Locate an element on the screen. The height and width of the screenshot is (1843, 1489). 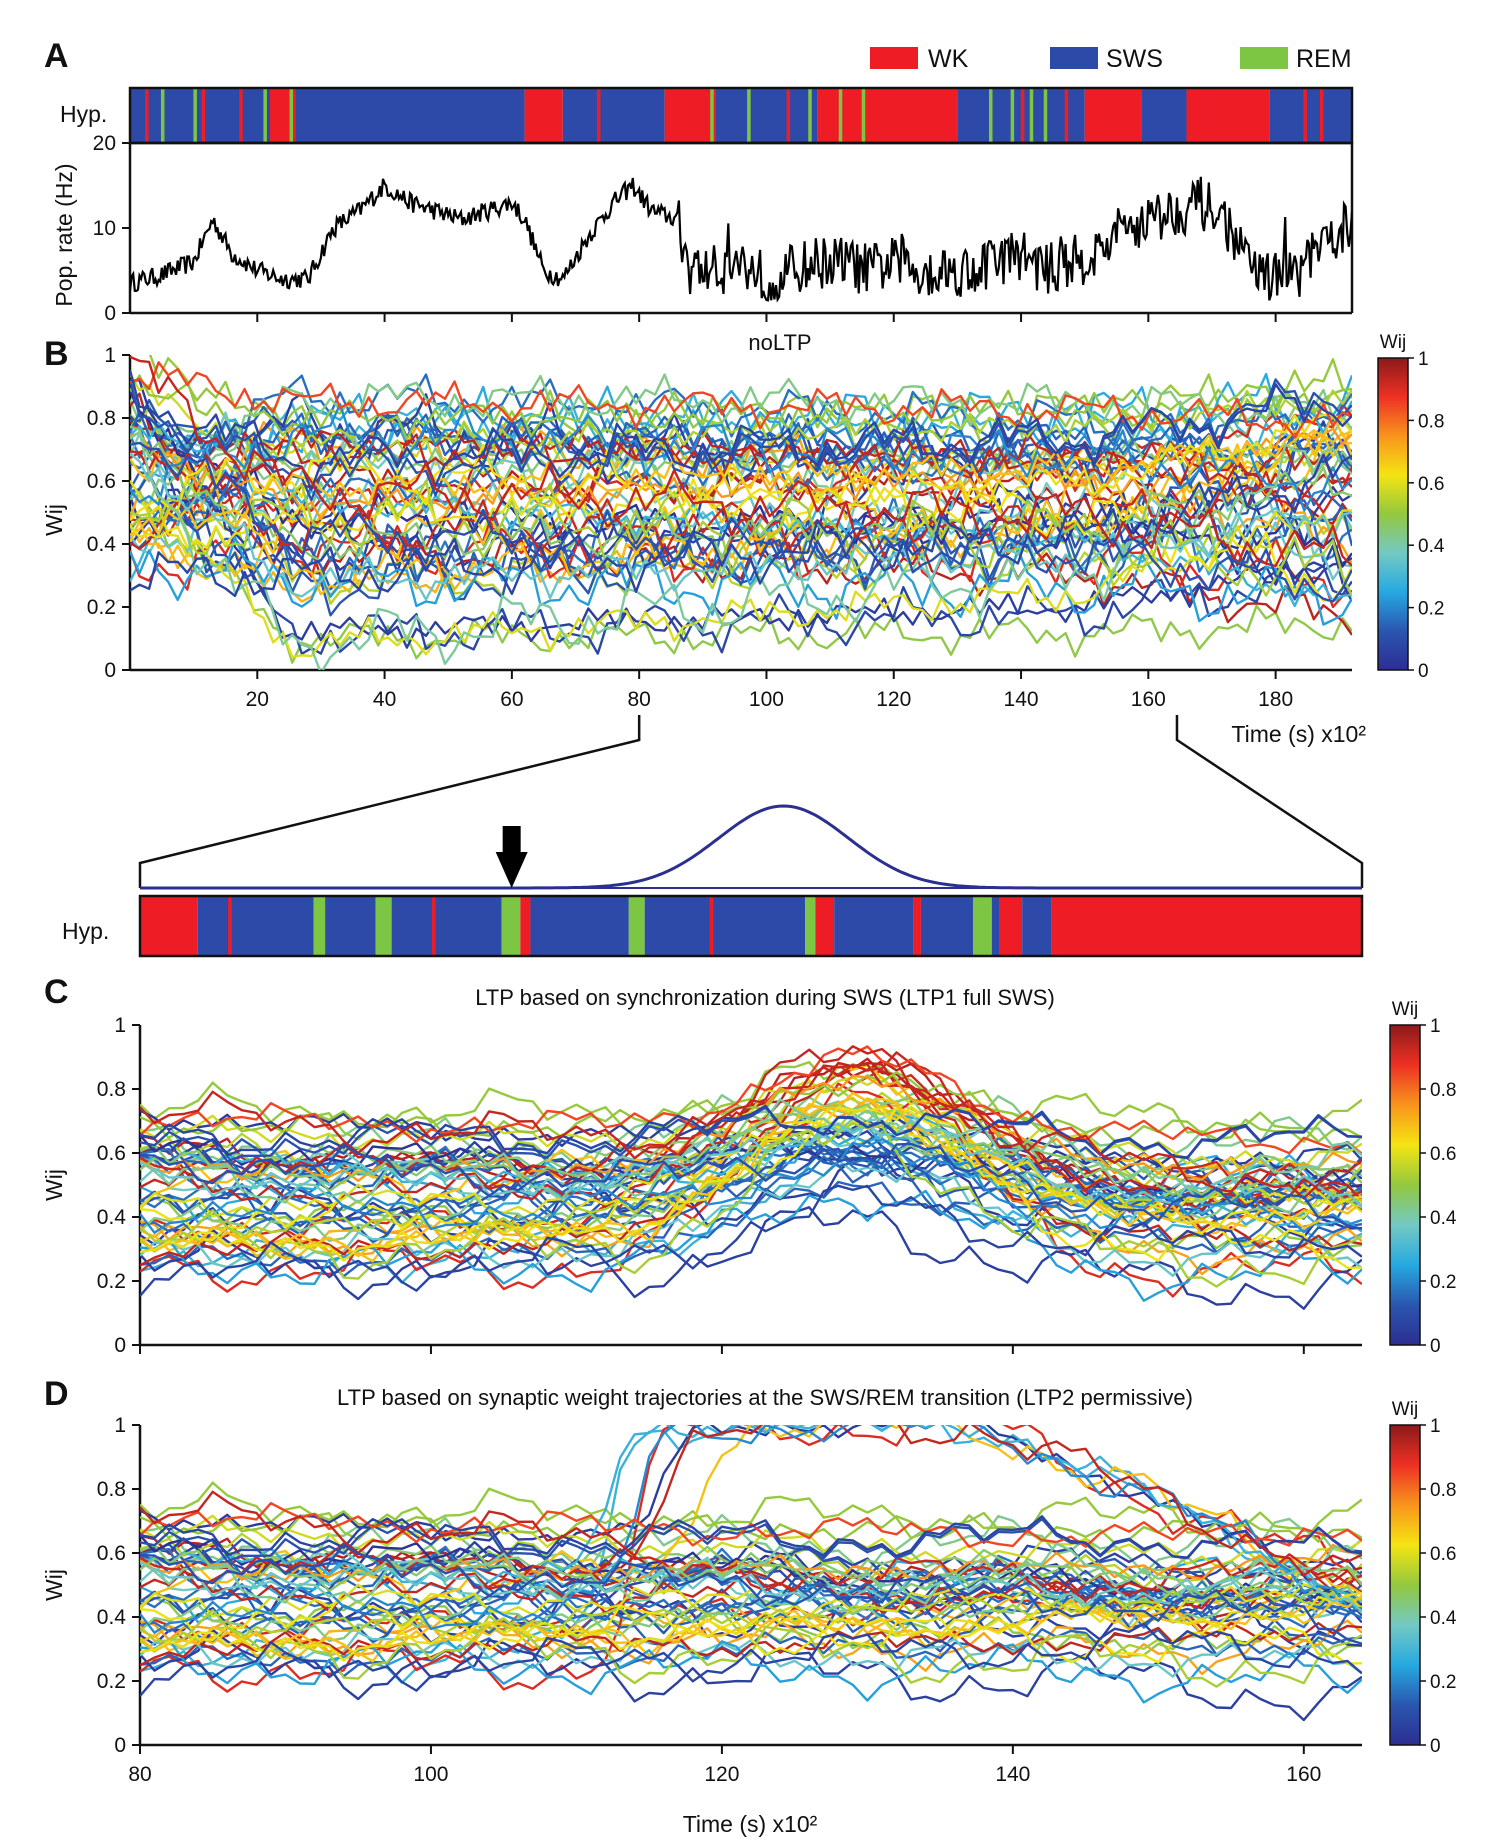
x-tick-label: 80 is located at coordinates (638, 699).